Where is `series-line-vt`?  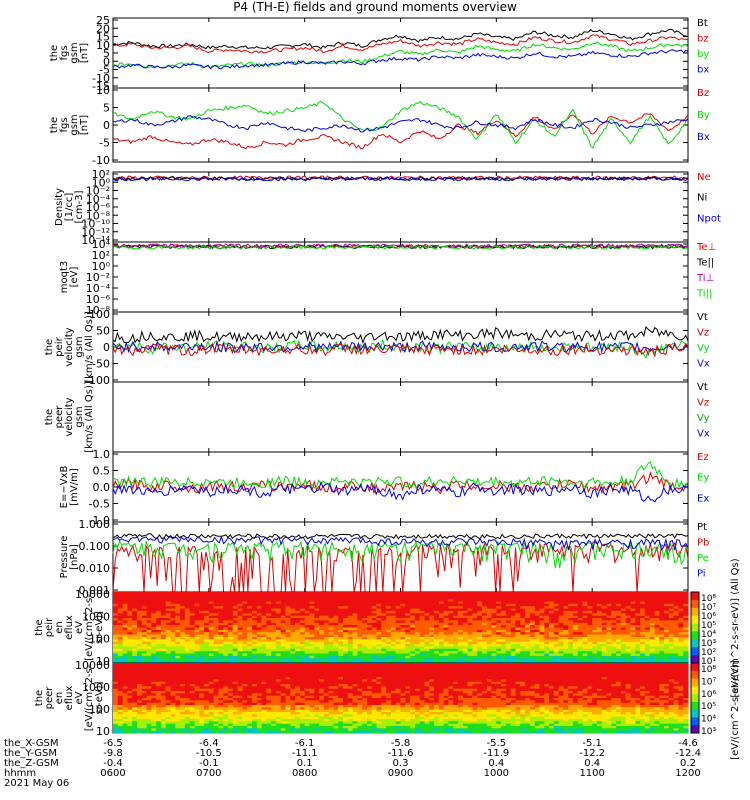
series-line-vt is located at coordinates (400, 335).